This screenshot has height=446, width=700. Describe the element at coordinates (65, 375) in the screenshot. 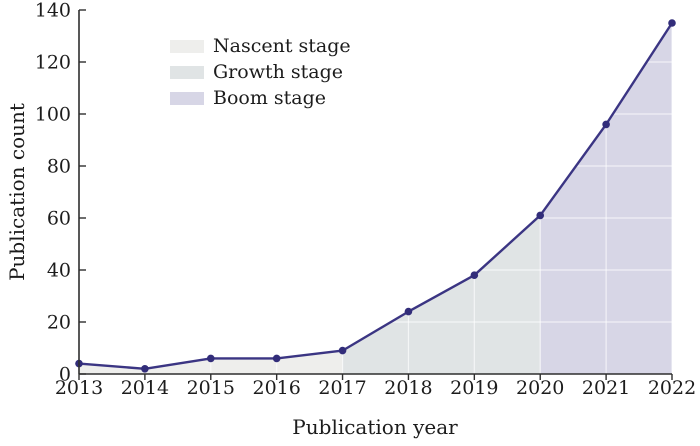

I see `y-tick-label: 0` at that location.